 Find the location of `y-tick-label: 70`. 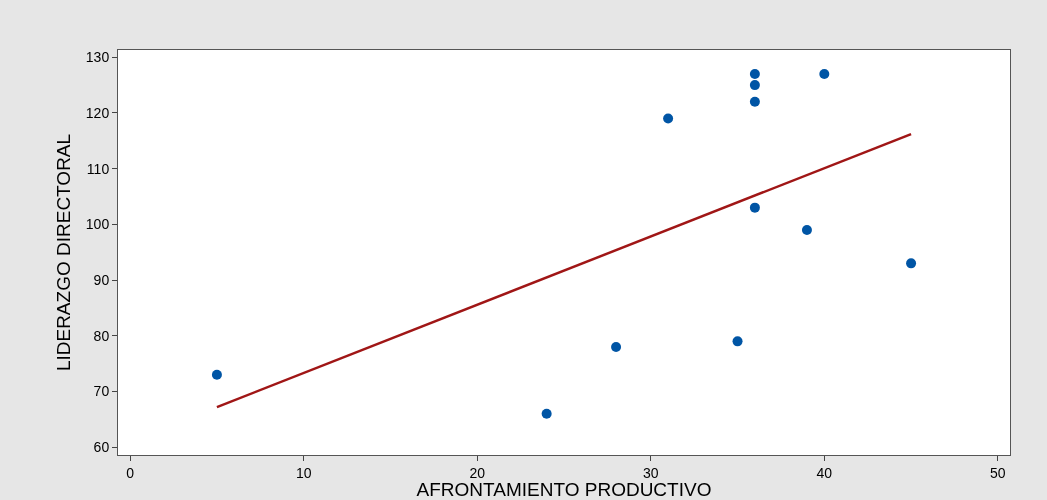

y-tick-label: 70 is located at coordinates (101, 391).